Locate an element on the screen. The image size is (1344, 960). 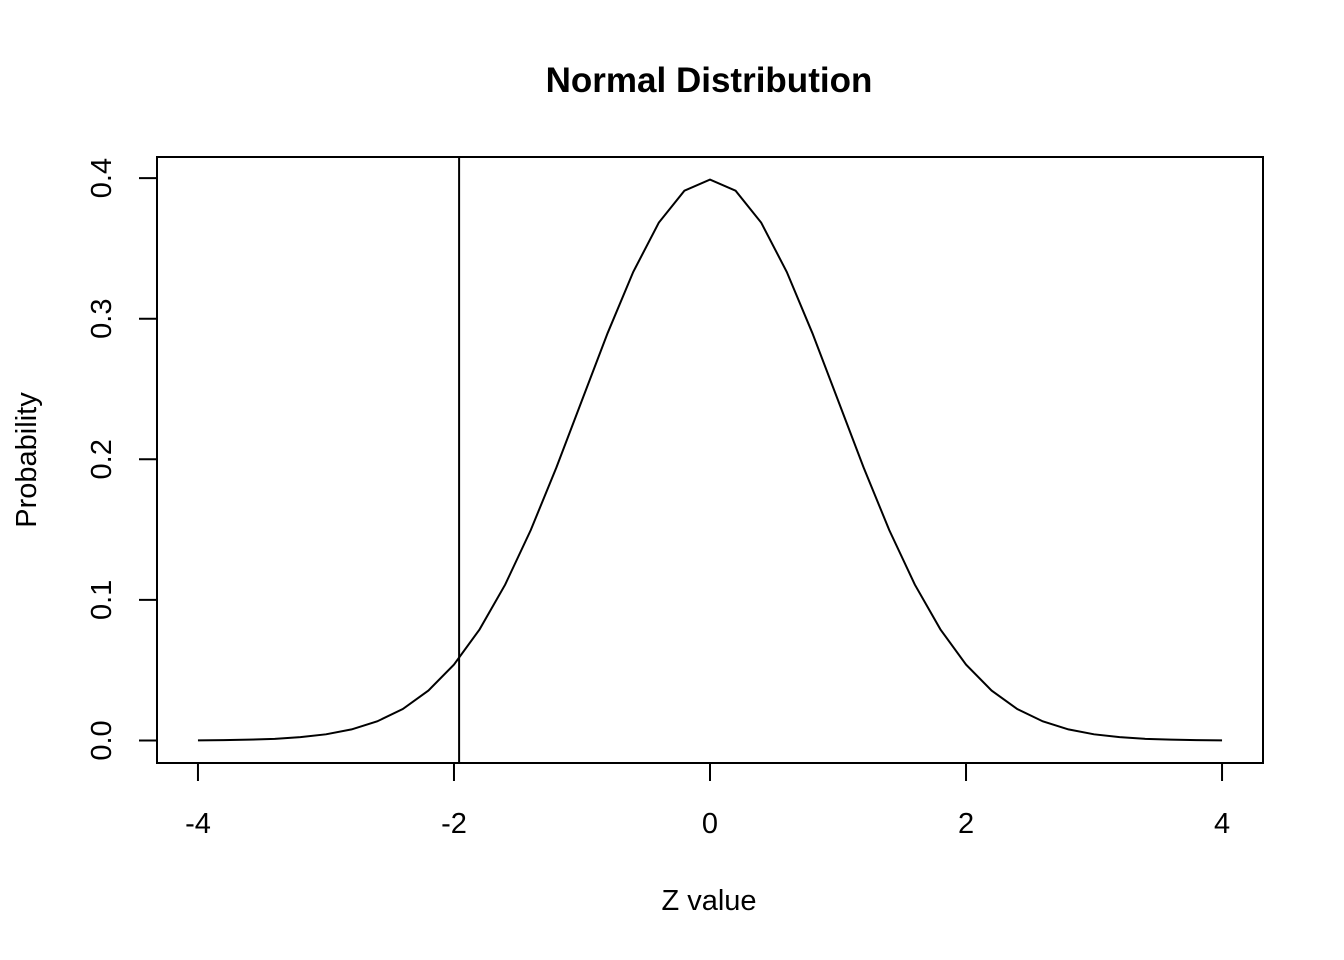
x-tick-label: 0 is located at coordinates (710, 824).